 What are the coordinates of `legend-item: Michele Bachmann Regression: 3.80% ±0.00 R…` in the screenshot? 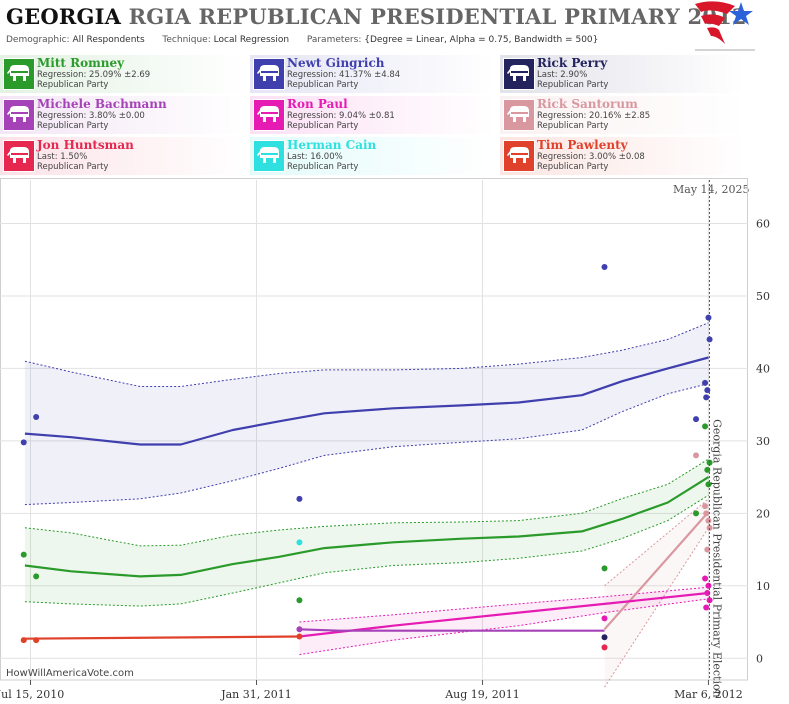 It's located at (122, 115).